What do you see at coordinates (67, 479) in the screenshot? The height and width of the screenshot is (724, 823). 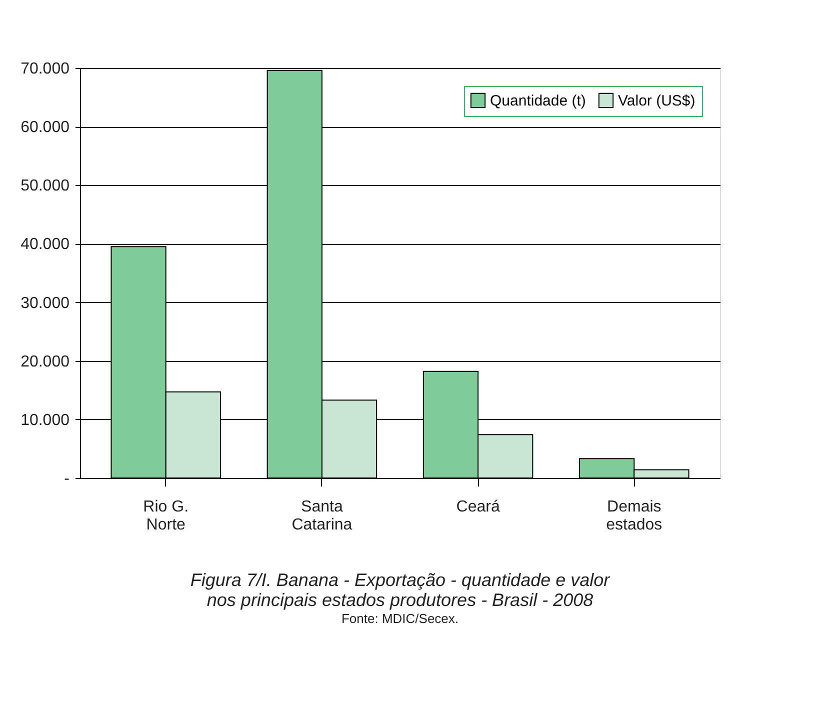 I see `y-tick-label: -` at bounding box center [67, 479].